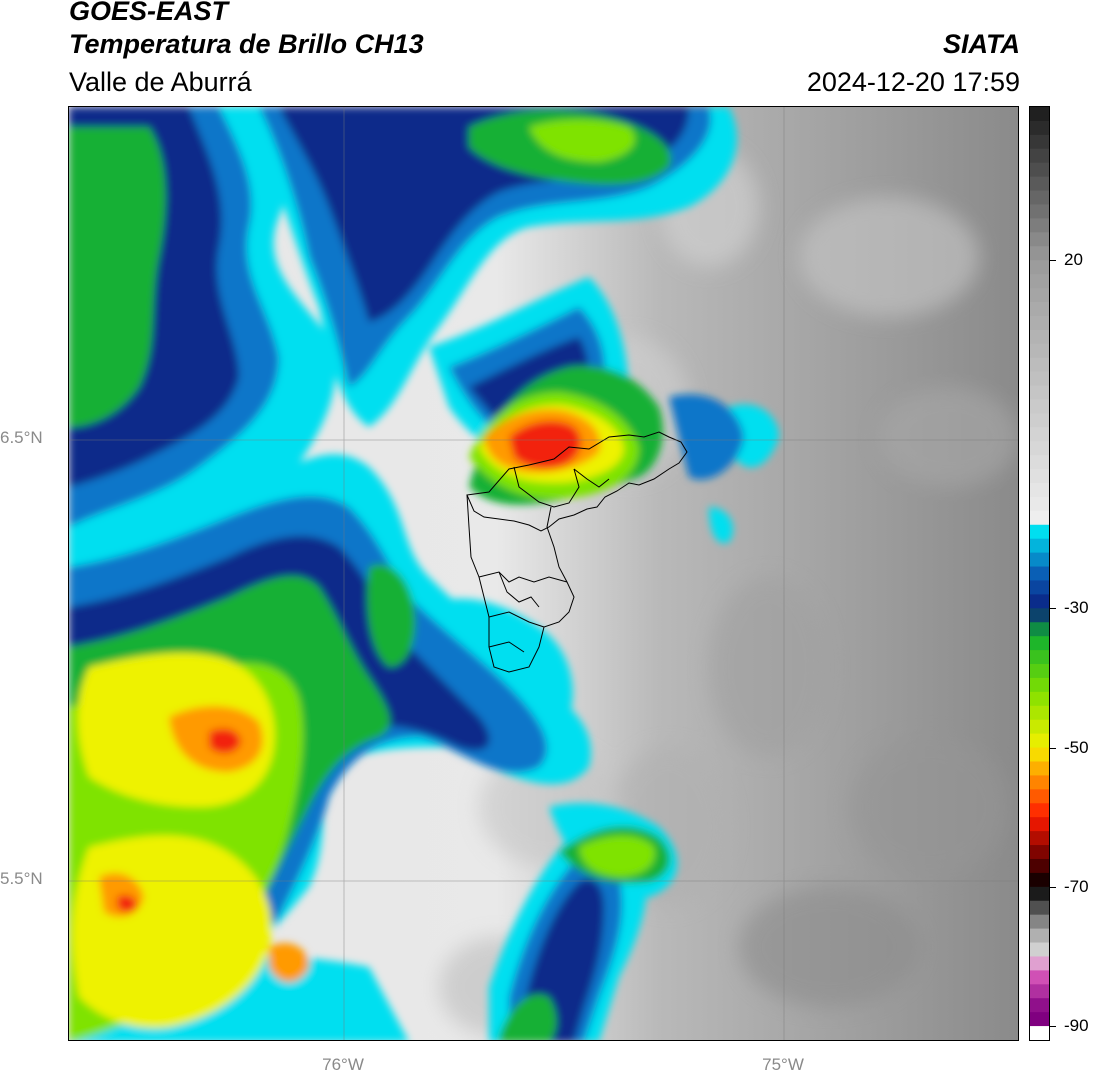  I want to click on agency-label: SIATA, so click(981, 44).